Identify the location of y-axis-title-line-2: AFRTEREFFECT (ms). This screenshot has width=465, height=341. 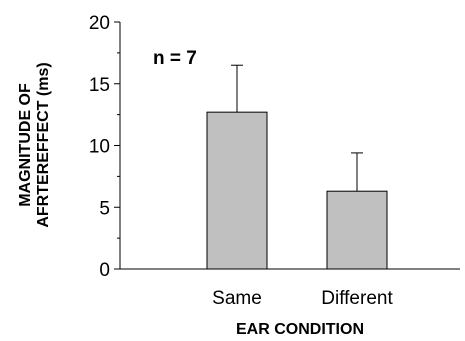
(43, 144).